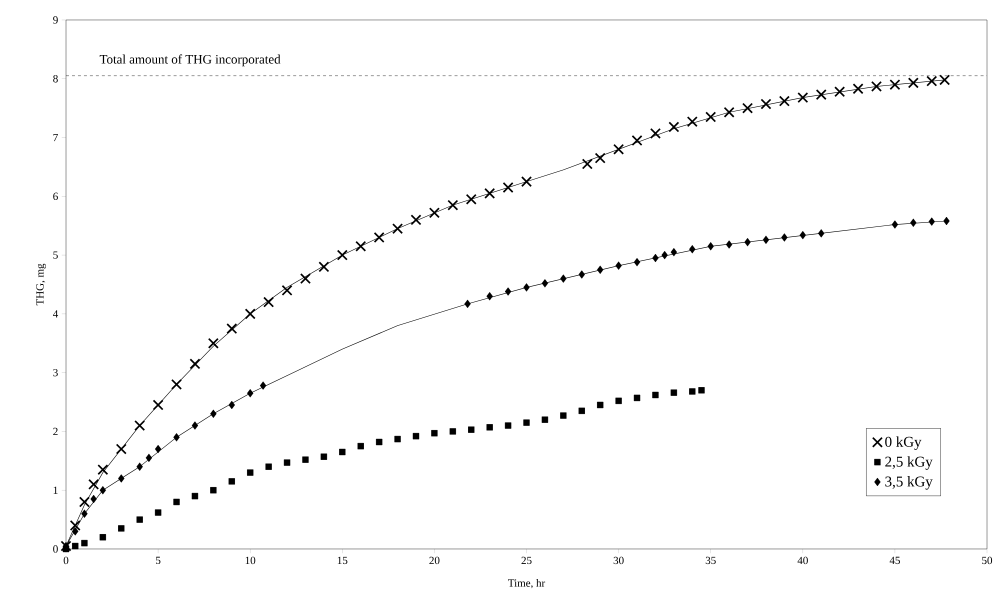  What do you see at coordinates (55, 372) in the screenshot?
I see `y-tick-label: 3` at bounding box center [55, 372].